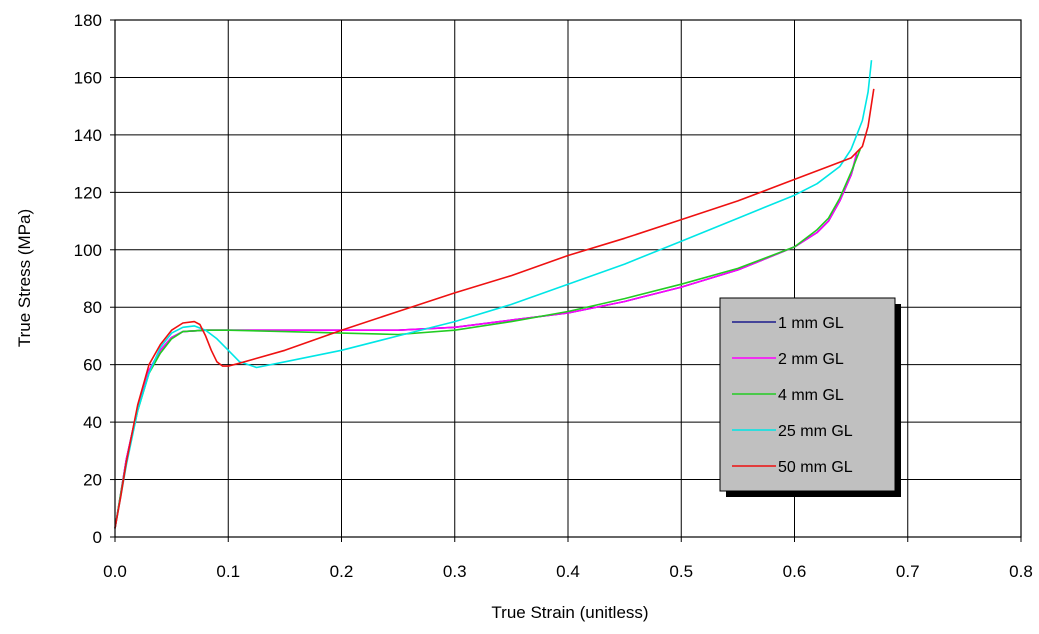 This screenshot has width=1039, height=634. I want to click on x-tick-label: 0.8, so click(1021, 571).